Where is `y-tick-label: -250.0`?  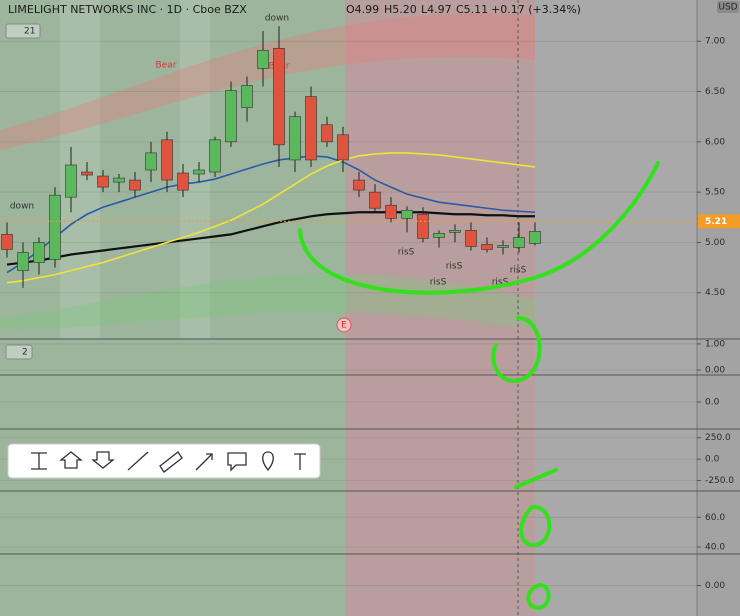 y-tick-label: -250.0 is located at coordinates (719, 481).